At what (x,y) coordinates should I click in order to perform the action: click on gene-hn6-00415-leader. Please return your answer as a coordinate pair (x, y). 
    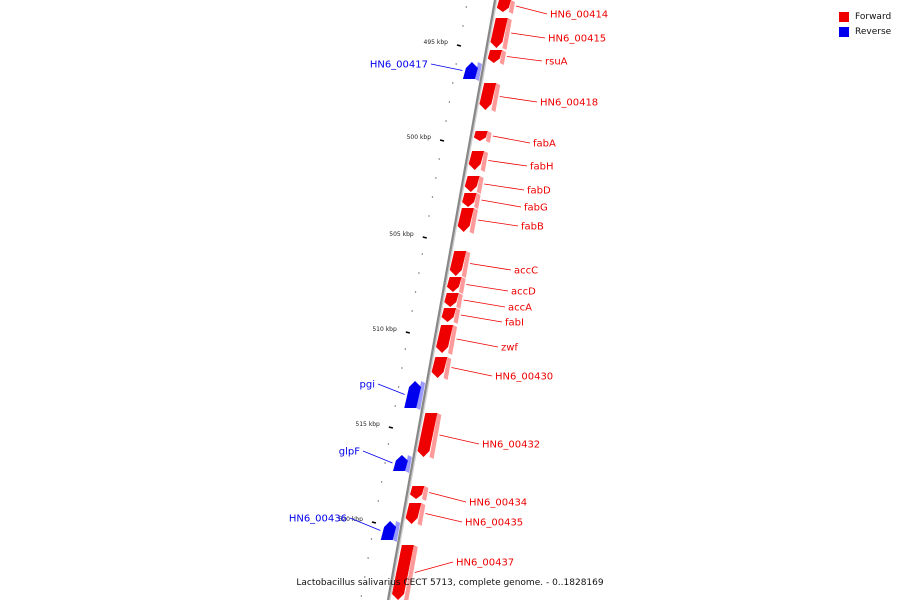
    Looking at the image, I should click on (528, 35).